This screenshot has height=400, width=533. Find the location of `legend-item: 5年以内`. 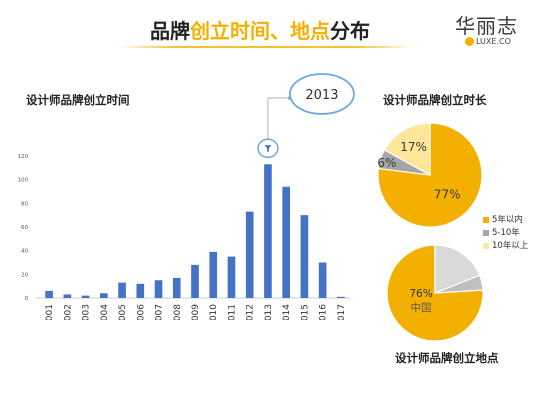

legend-item: 5年以内 is located at coordinates (505, 220).